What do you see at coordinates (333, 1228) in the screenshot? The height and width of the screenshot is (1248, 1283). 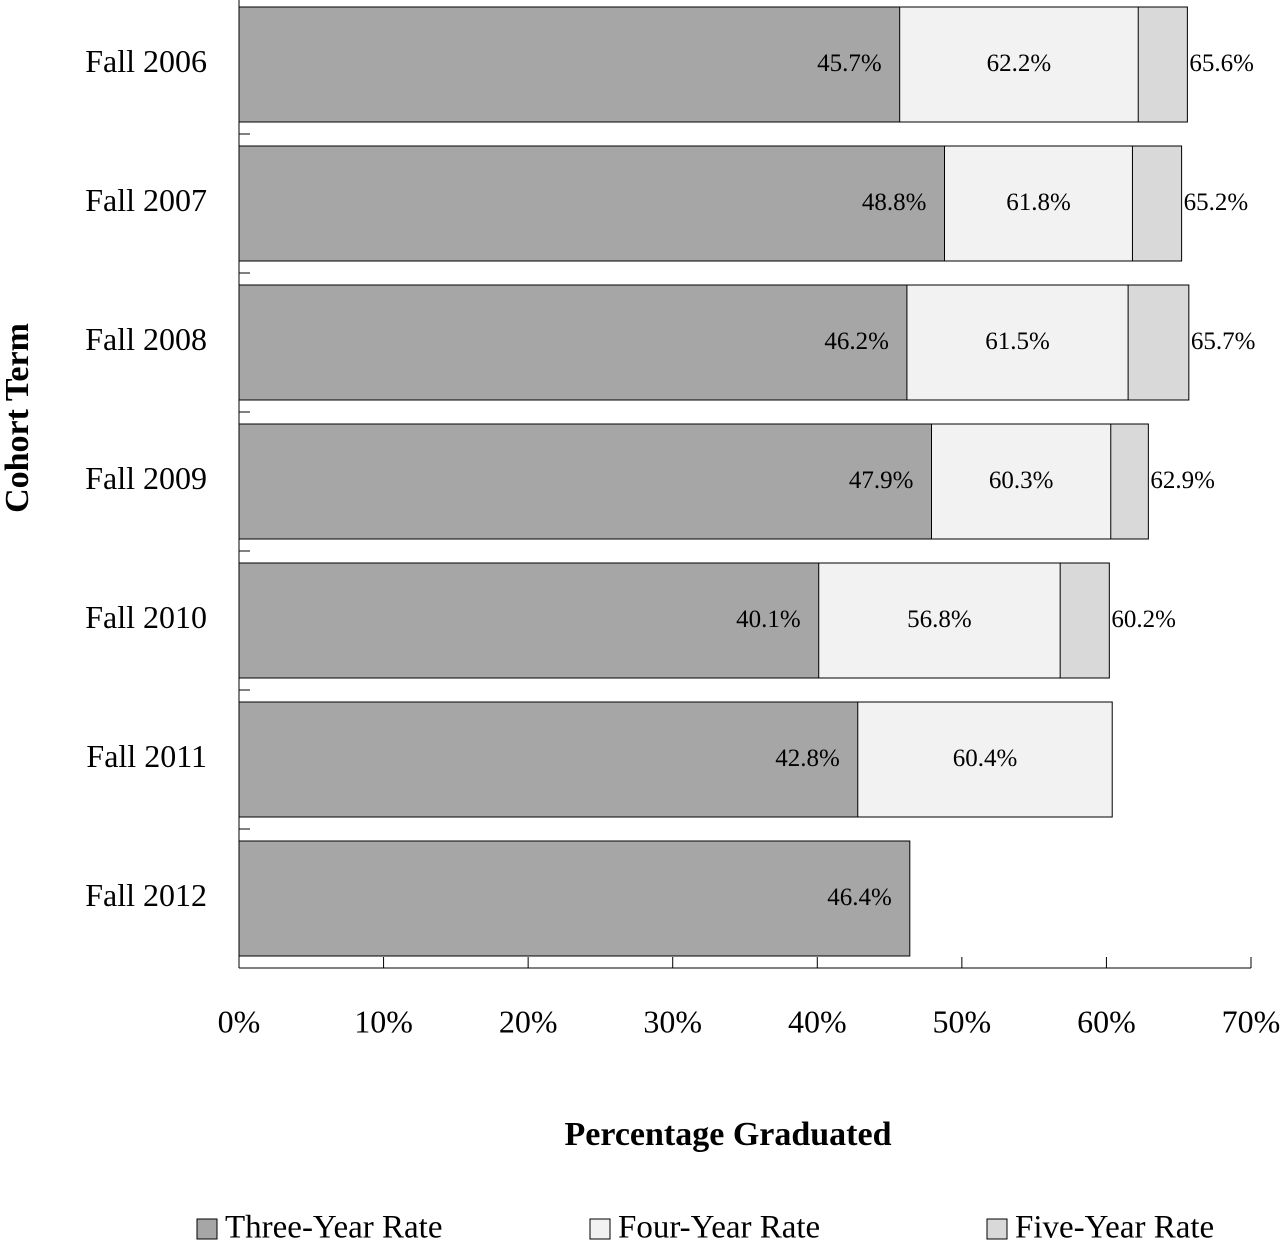 I see `legend-label: Three-Year Rate` at bounding box center [333, 1228].